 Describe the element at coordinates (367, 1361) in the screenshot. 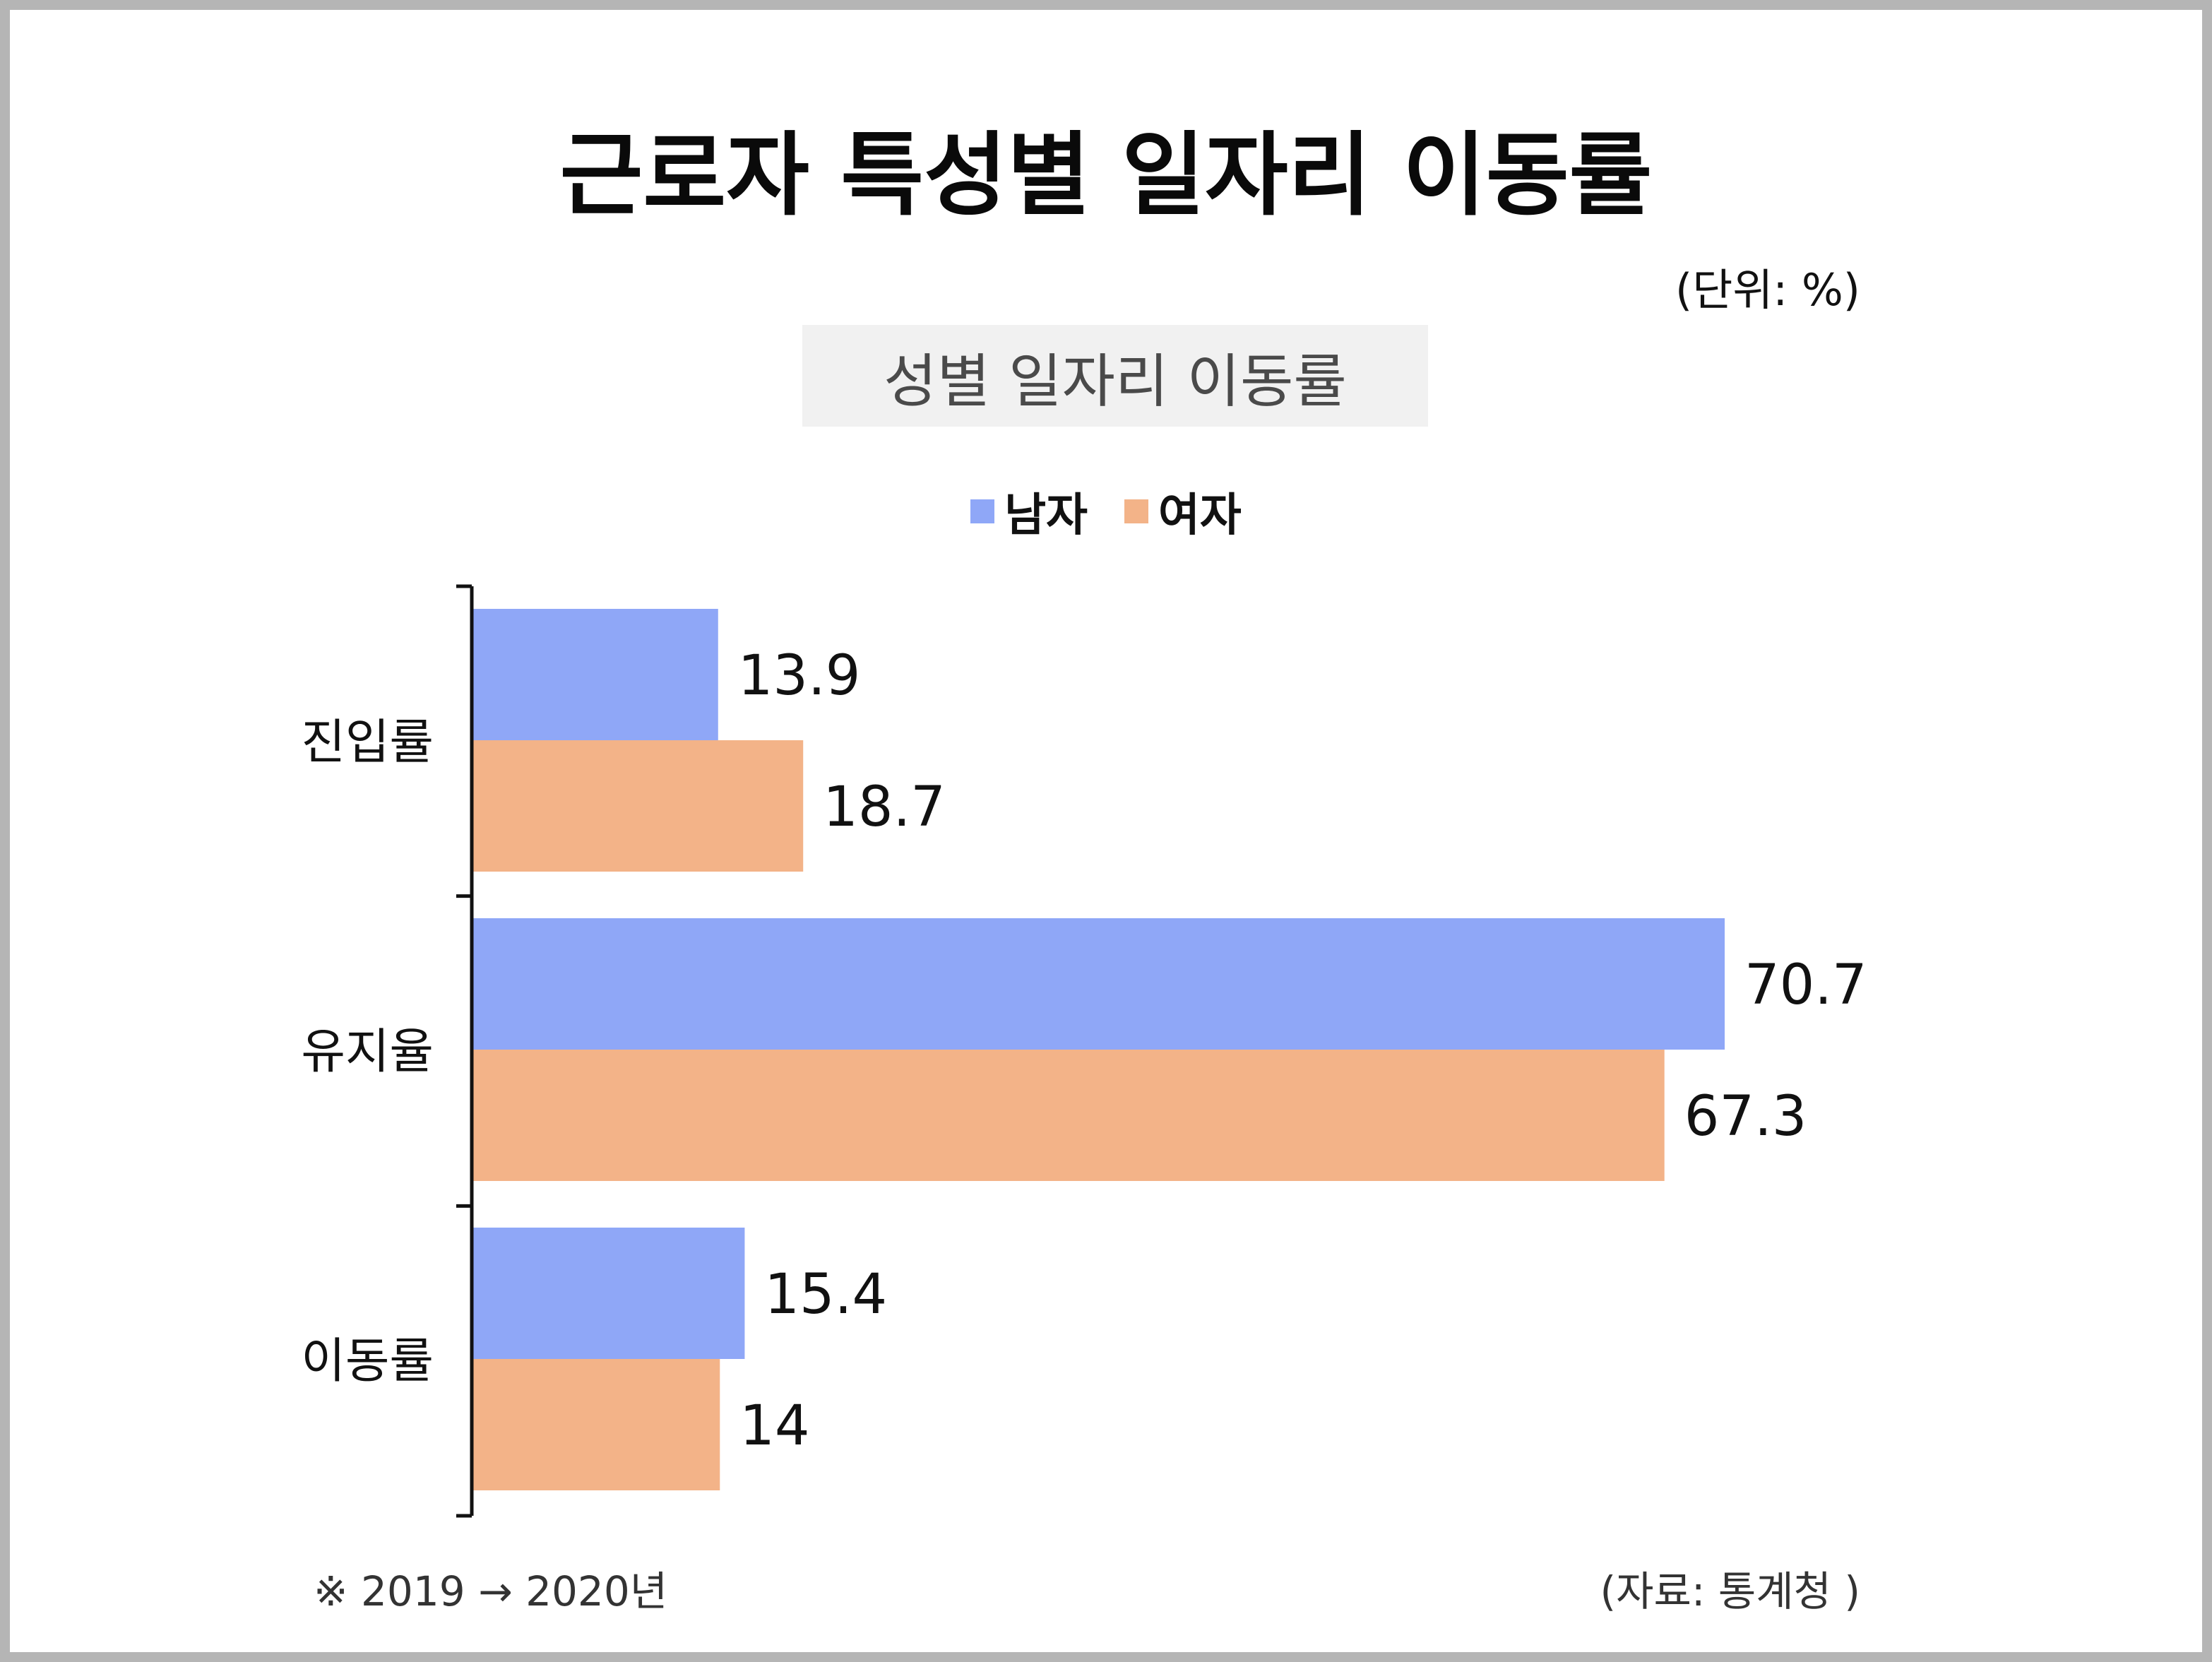

I see `category-label: 이동률` at that location.